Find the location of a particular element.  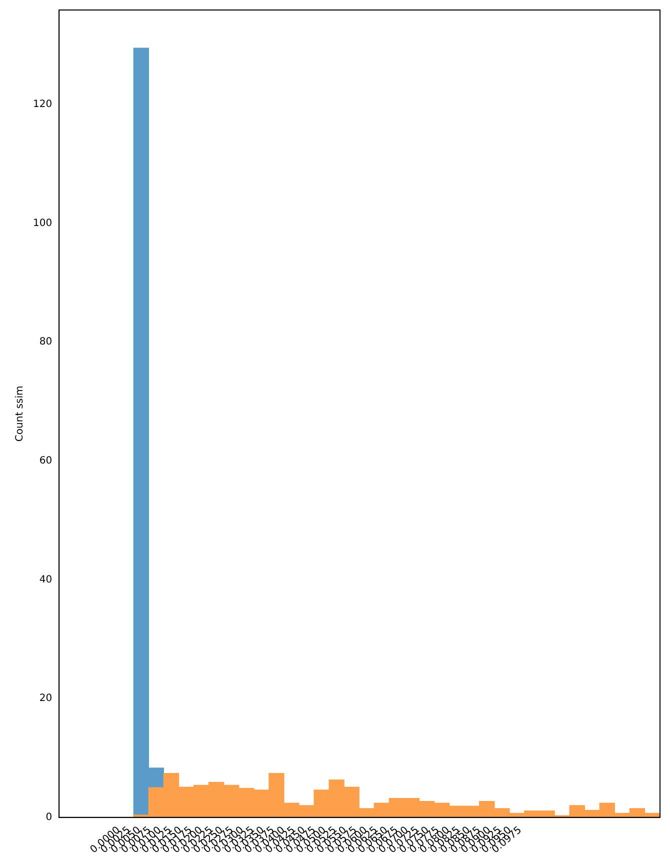

y-tick-label: 60 is located at coordinates (45, 460).